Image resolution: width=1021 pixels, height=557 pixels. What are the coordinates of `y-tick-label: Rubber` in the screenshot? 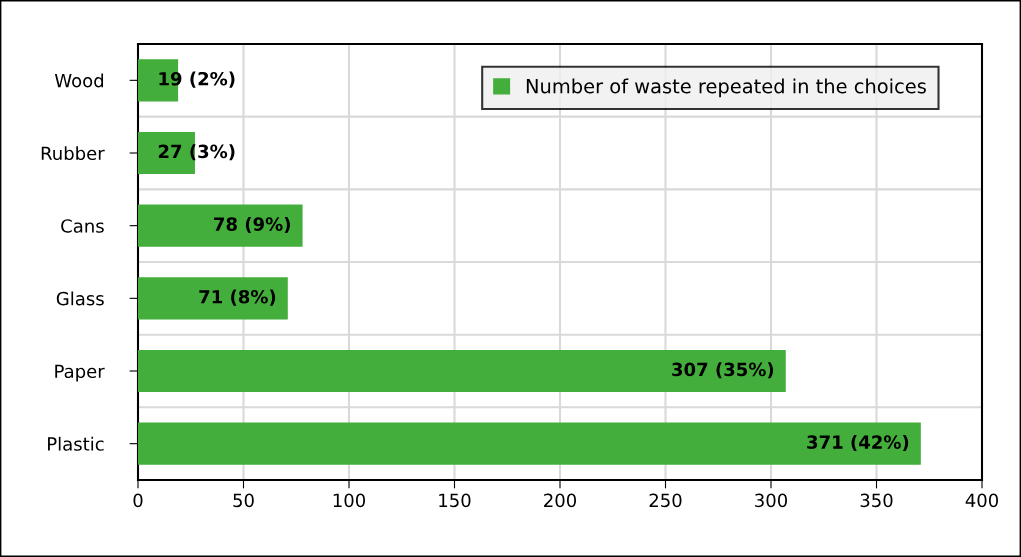 It's located at (73, 153).